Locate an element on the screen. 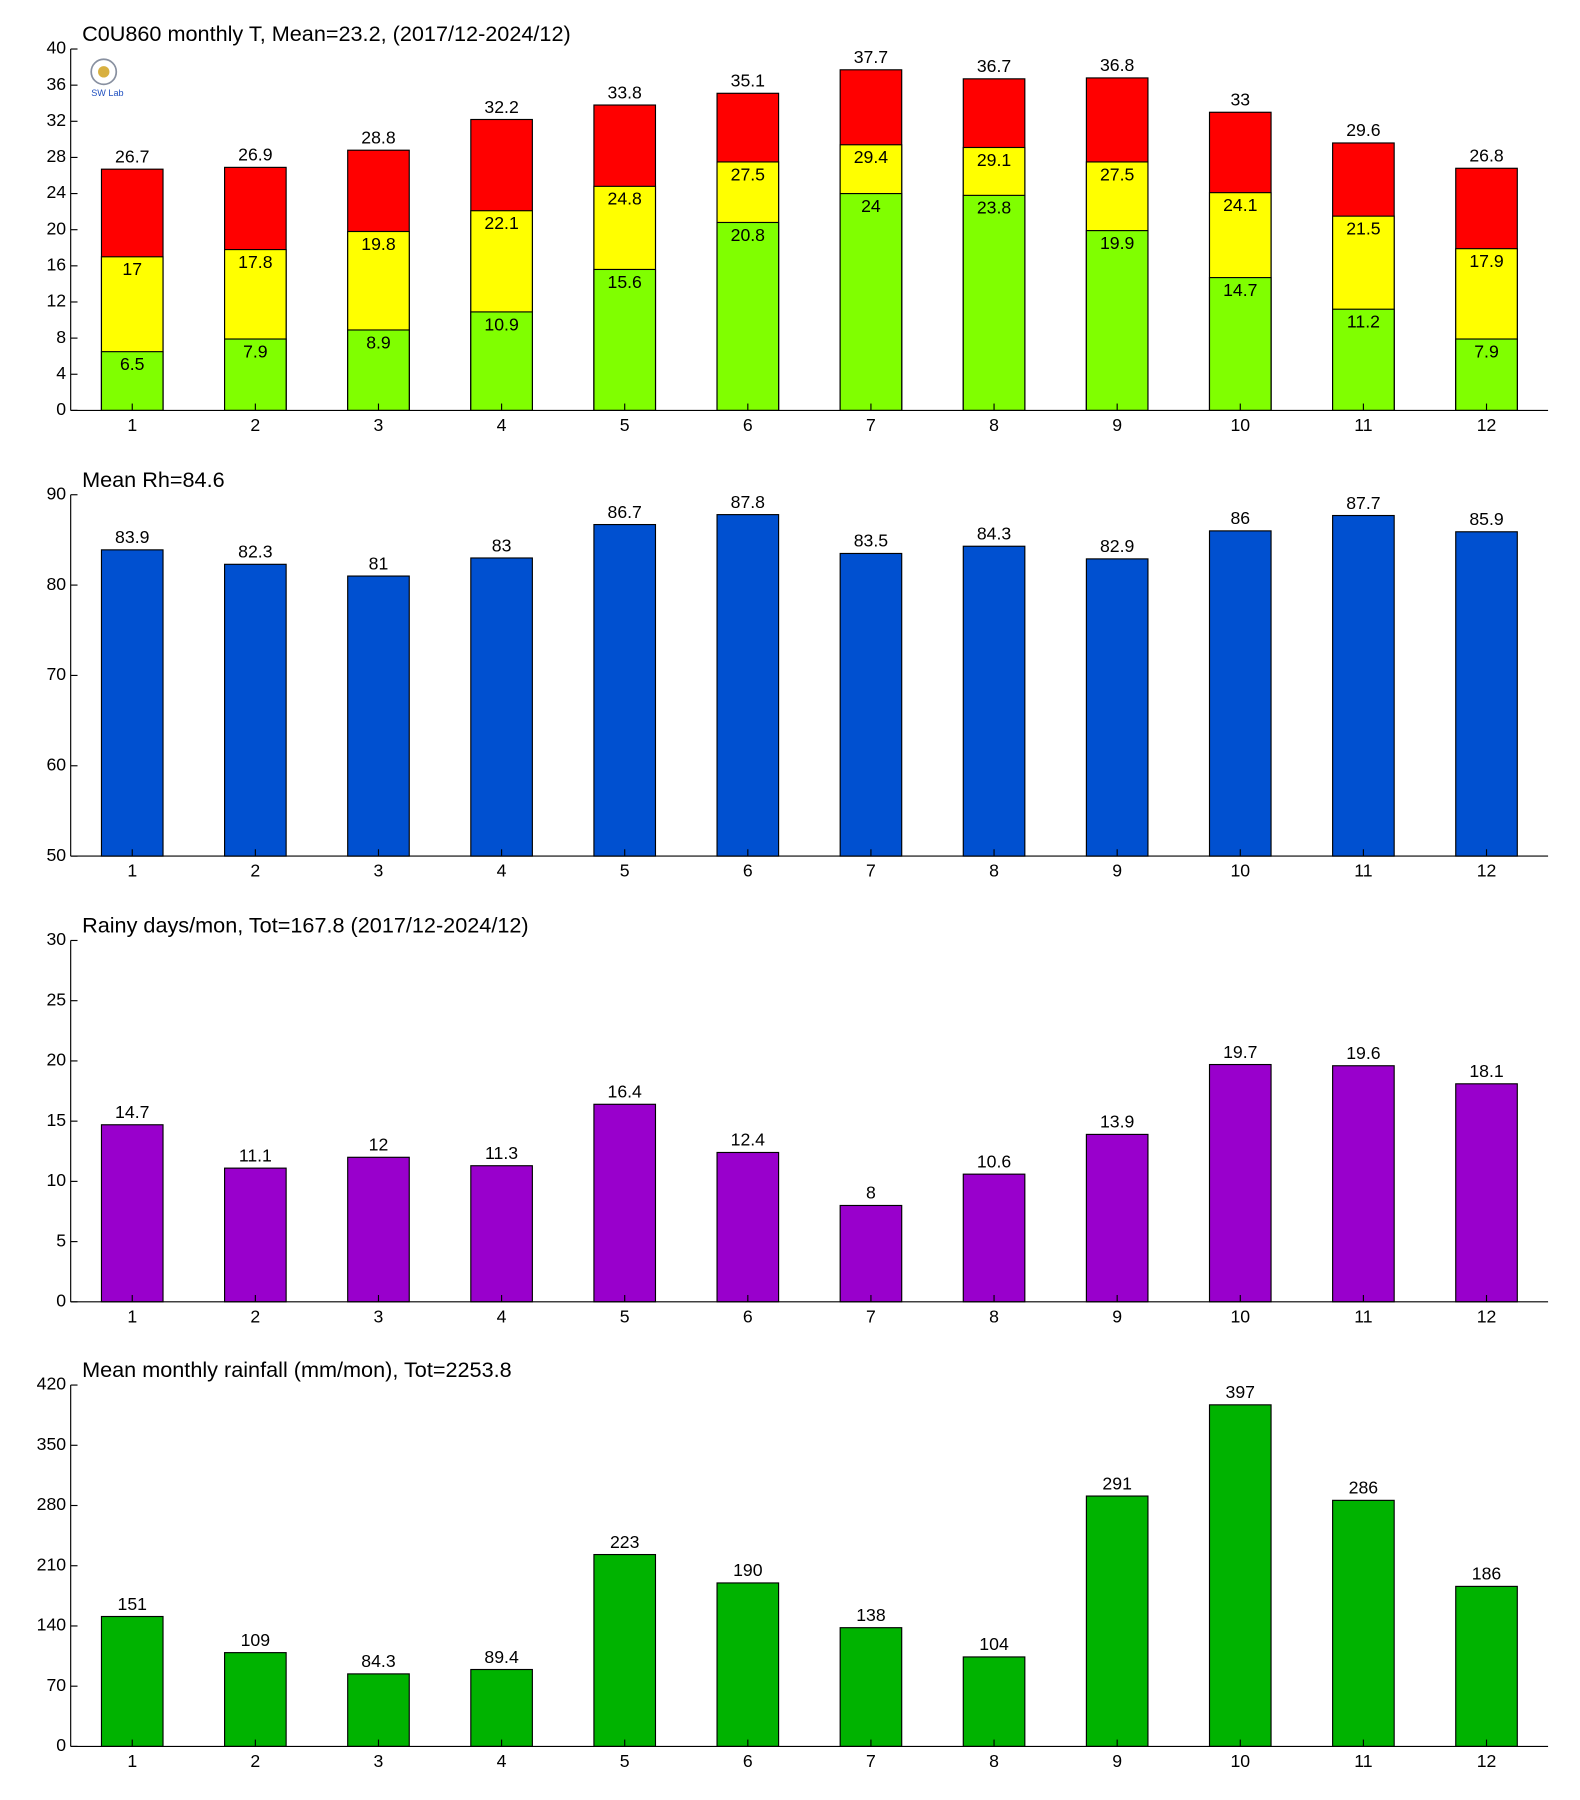 This screenshot has width=1580, height=1800. y-tick-label: 4 is located at coordinates (61, 373).